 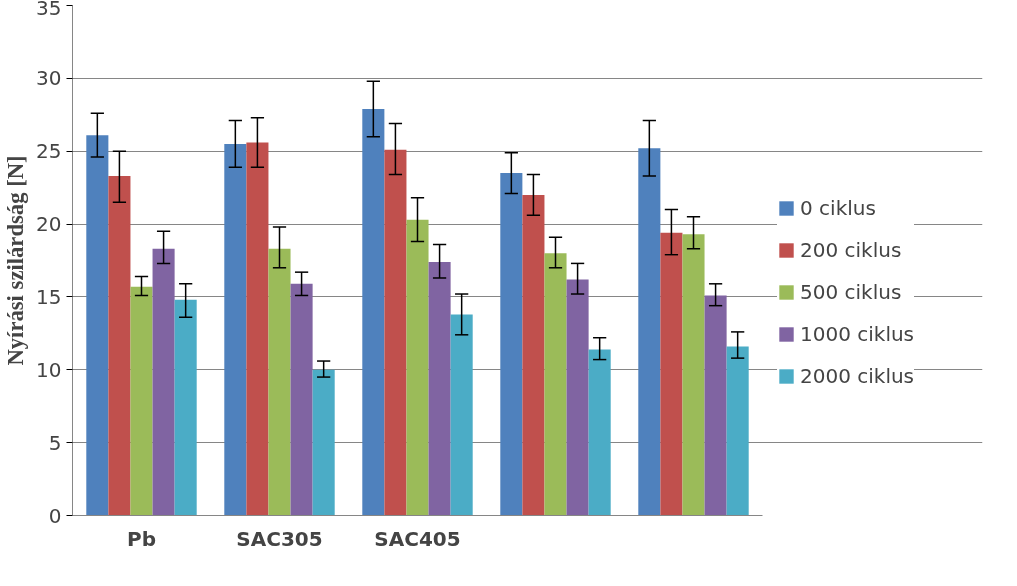 What do you see at coordinates (141, 538) in the screenshot?
I see `x-tick-label: Pb` at bounding box center [141, 538].